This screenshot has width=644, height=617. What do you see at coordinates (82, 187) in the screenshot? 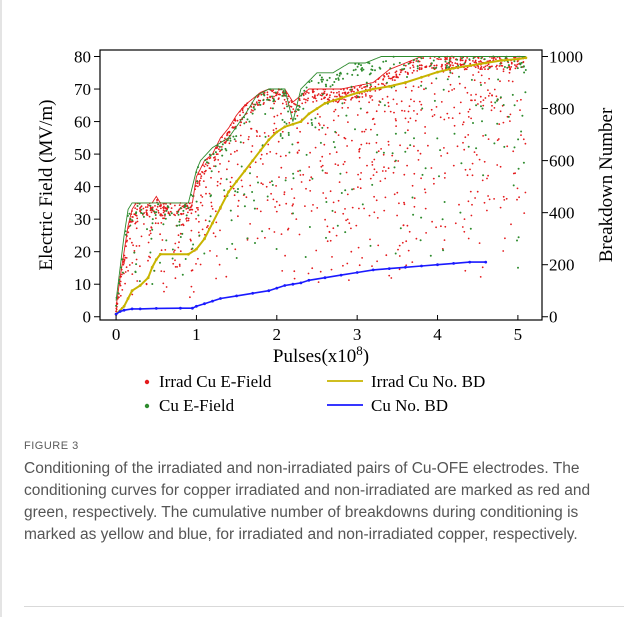
I see `y-left-tick-label: 40` at bounding box center [82, 187].